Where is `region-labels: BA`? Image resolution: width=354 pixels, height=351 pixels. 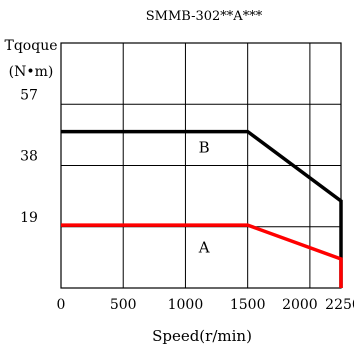
region-labels: BA is located at coordinates (204, 198).